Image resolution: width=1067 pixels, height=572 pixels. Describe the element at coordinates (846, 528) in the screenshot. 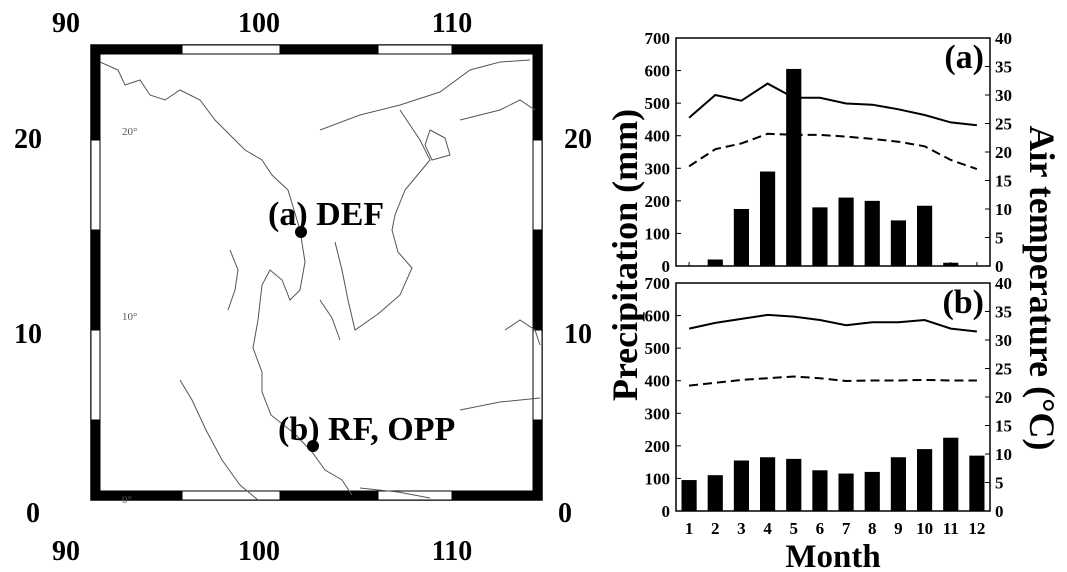

I see `month-tick-label: 7` at that location.